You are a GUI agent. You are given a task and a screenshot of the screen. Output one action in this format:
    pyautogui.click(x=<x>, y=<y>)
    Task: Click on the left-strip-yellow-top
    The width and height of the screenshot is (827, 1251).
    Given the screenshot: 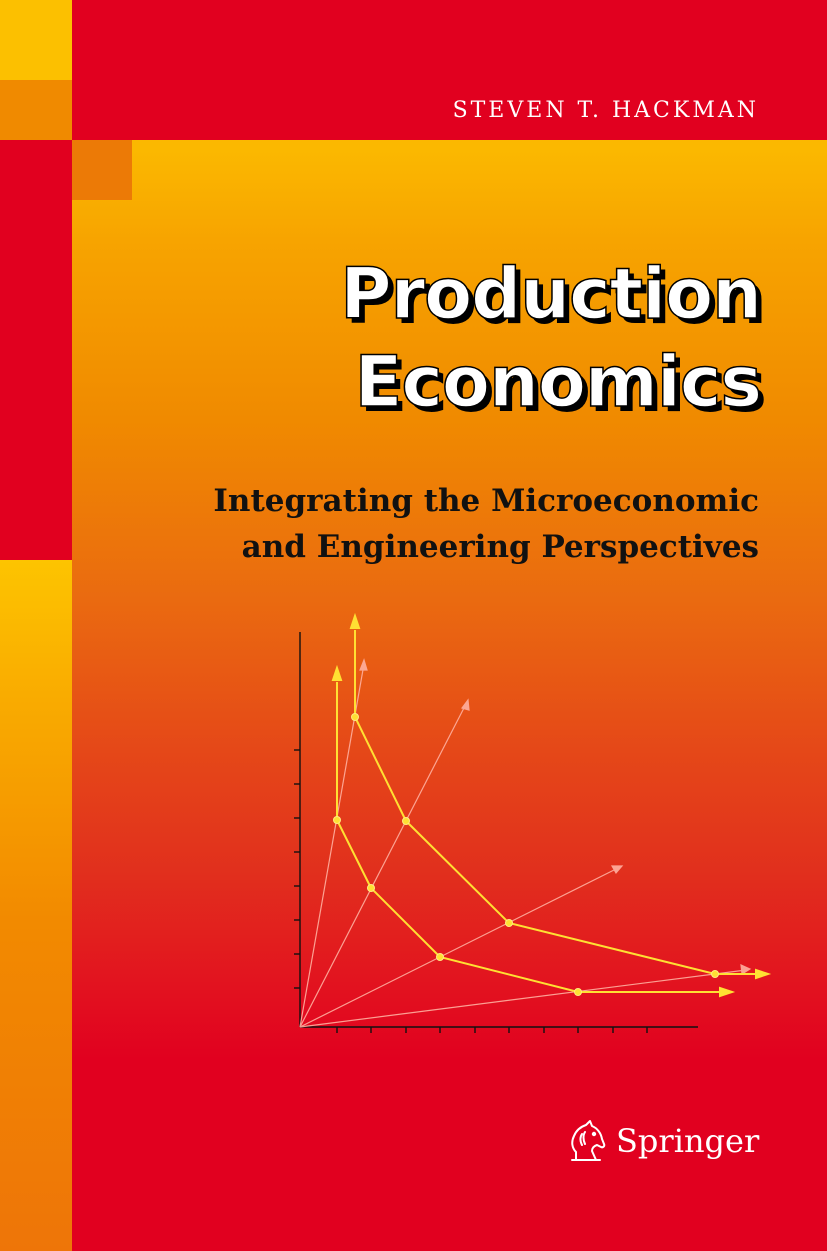 What is the action you would take?
    pyautogui.click(x=36, y=40)
    